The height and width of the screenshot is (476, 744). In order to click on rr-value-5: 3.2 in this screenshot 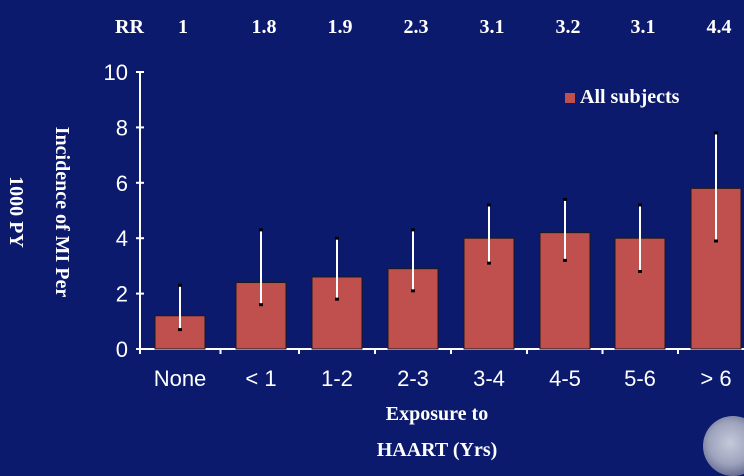, I will do `click(568, 27)`.